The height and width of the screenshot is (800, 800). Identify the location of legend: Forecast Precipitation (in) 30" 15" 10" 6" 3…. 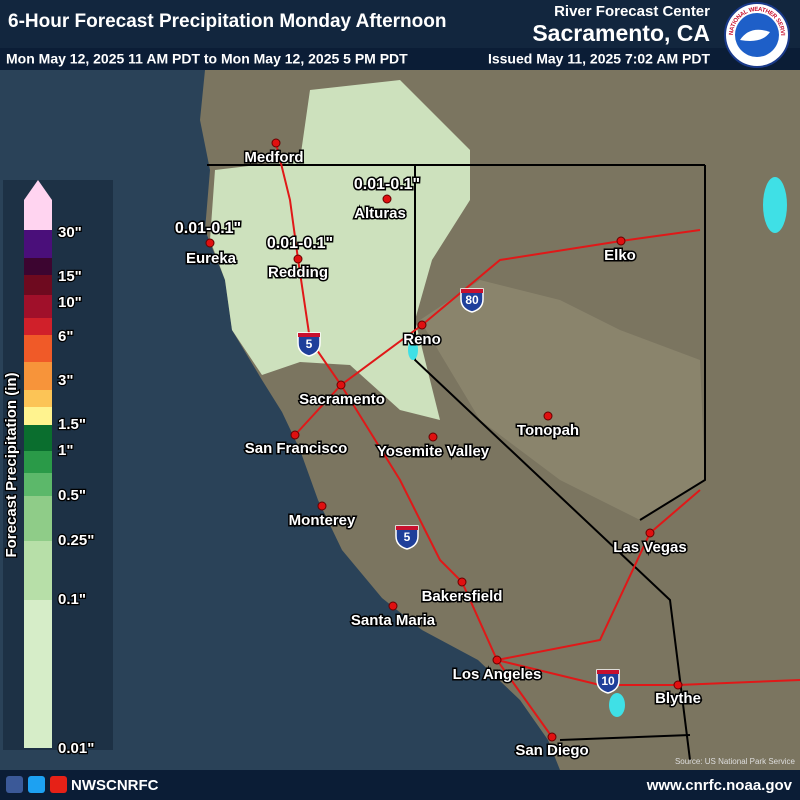
(57, 469).